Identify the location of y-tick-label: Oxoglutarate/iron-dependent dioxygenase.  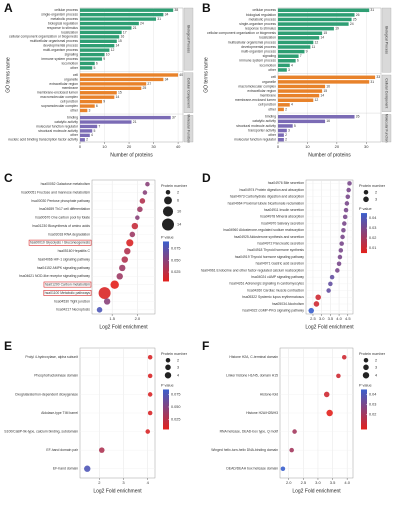
(46, 394).